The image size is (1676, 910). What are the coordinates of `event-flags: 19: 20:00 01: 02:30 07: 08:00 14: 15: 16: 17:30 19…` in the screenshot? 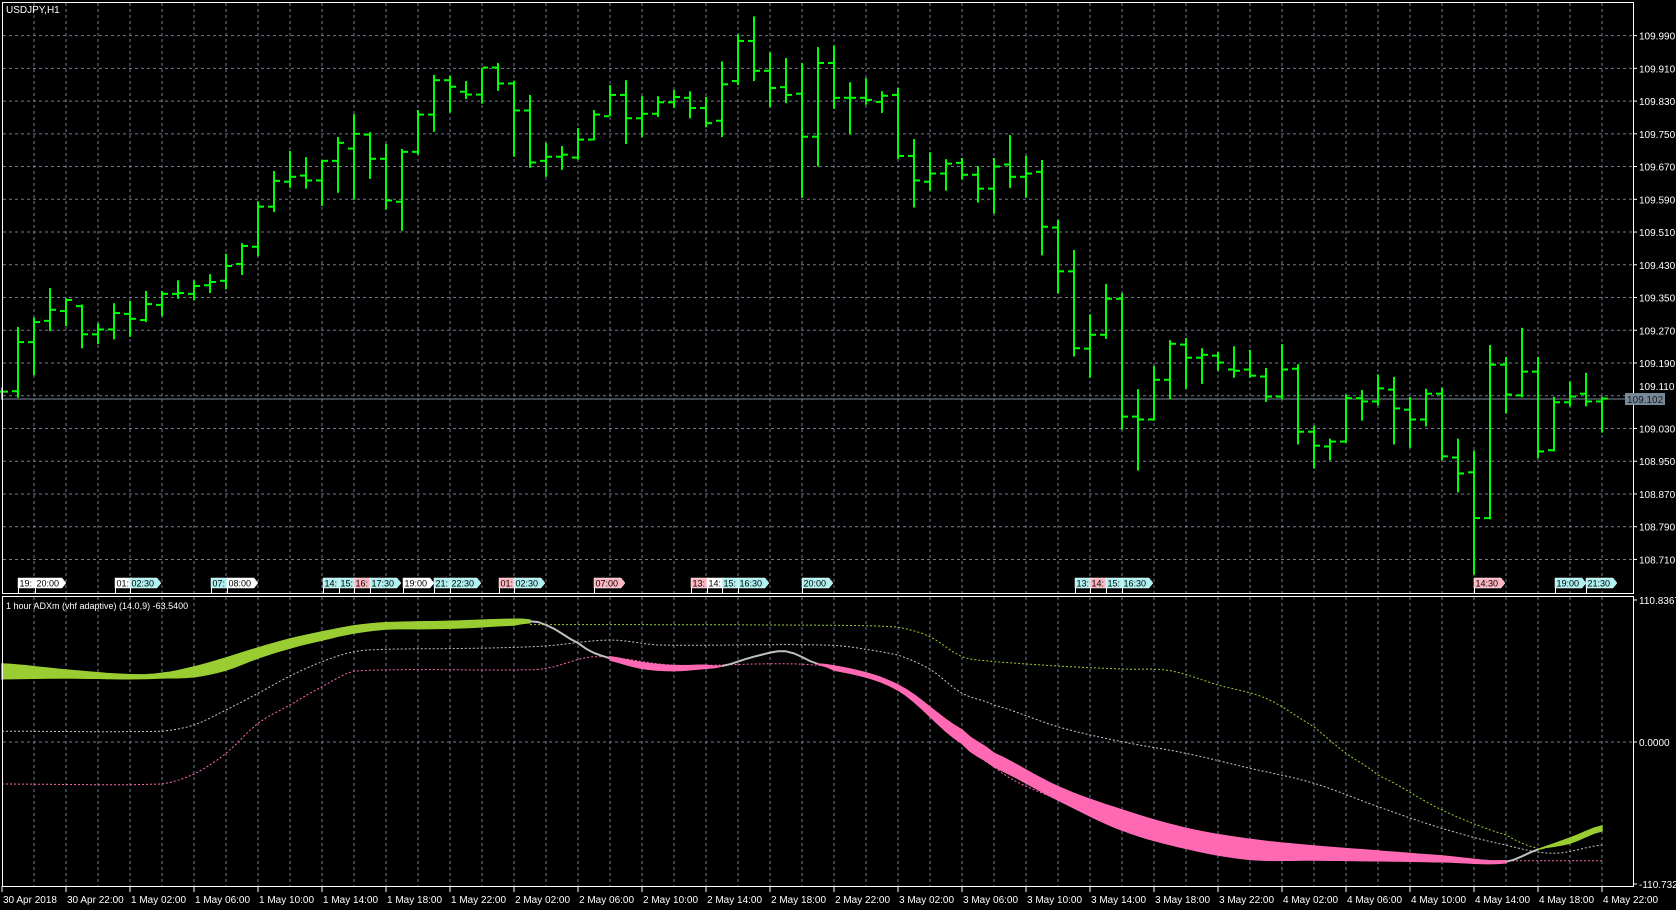 It's located at (817, 585).